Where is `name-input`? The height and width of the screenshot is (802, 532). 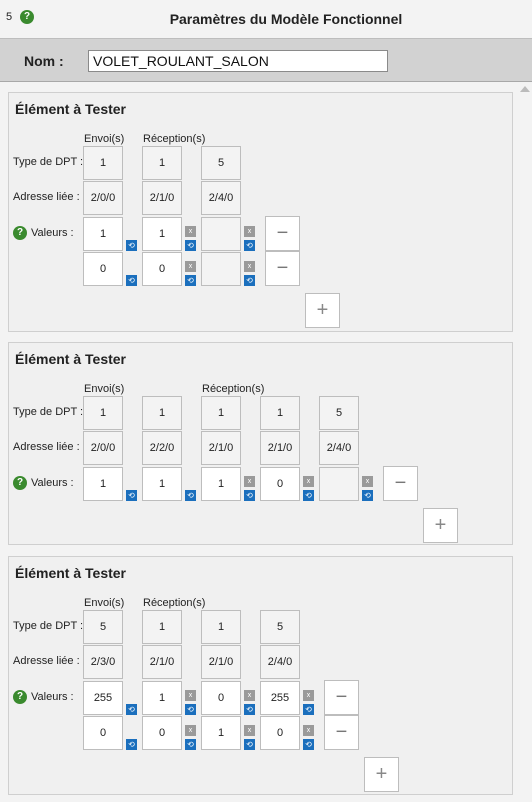 name-input is located at coordinates (238, 61).